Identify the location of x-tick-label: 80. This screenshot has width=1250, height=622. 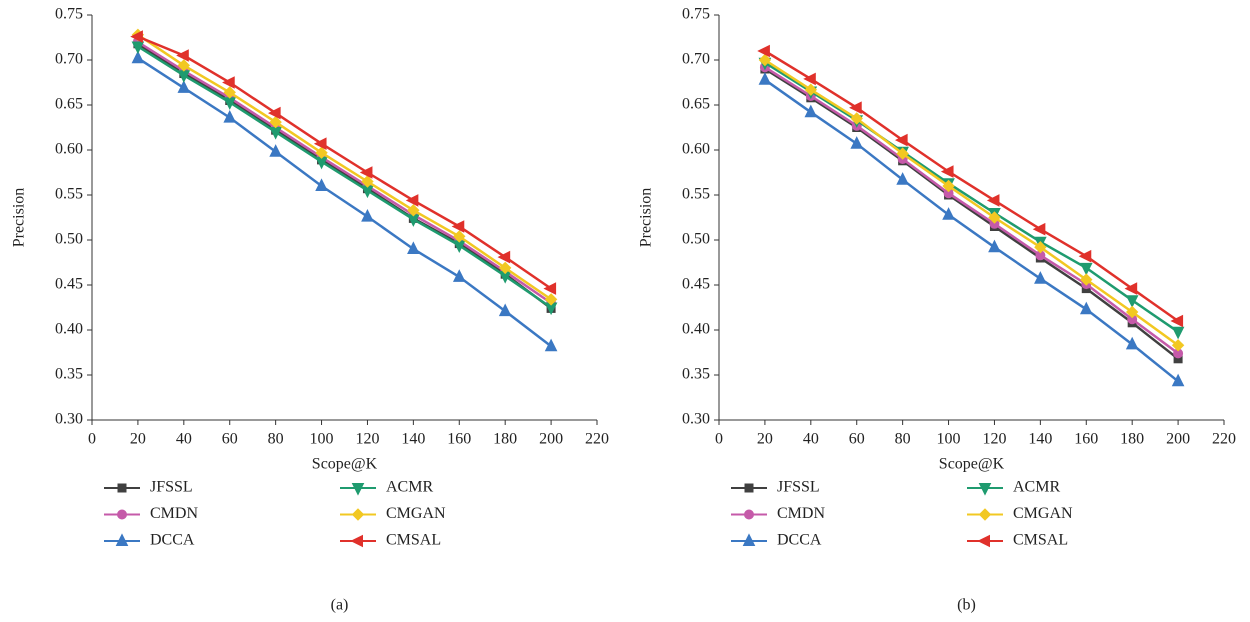
(903, 439).